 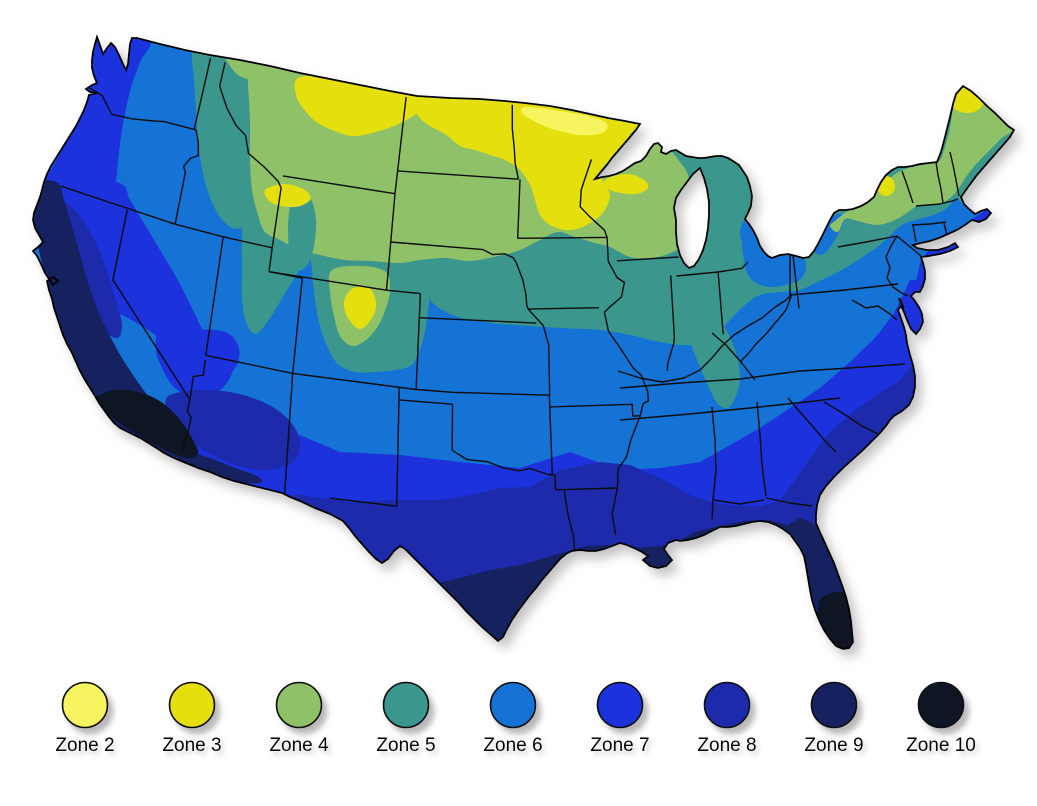 I want to click on svg-text: Zone 3, so click(x=191, y=745).